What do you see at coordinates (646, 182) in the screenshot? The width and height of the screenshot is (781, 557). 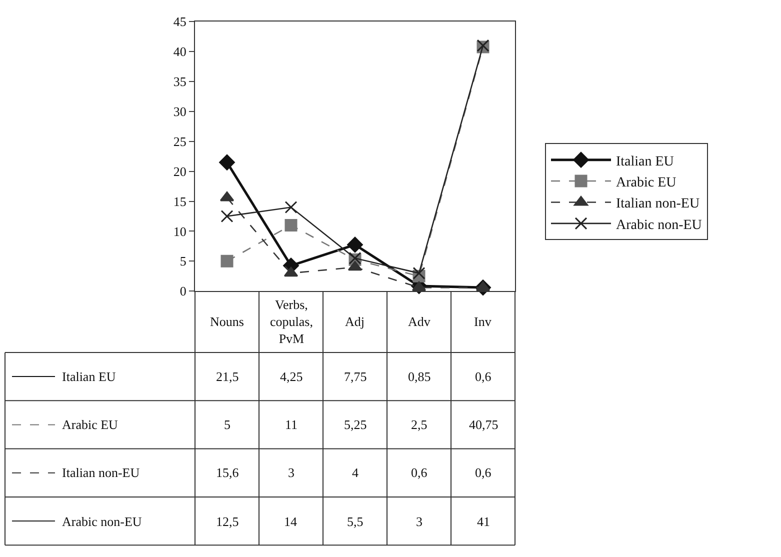 I see `legend-label: Arabic EU` at bounding box center [646, 182].